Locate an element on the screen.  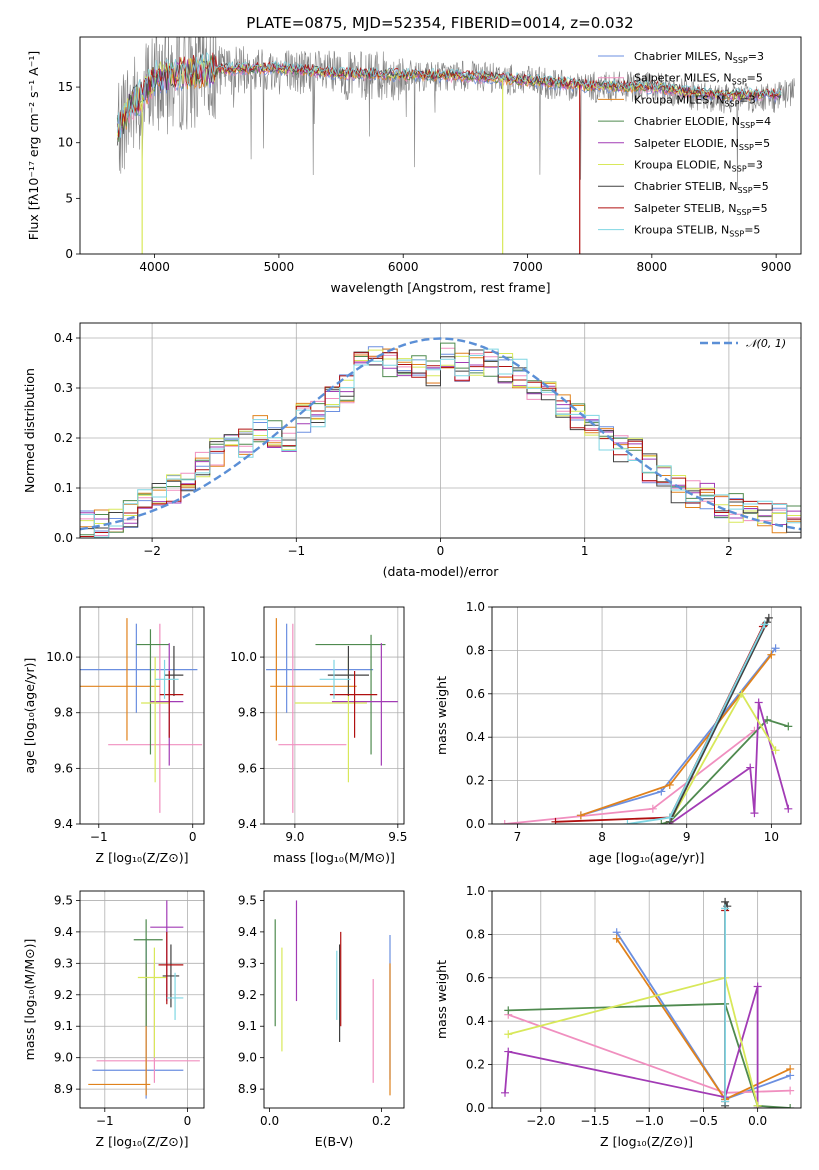
legend-label-sae: Salpeter ELODIE, NSSP=5 is located at coordinates (702, 144).